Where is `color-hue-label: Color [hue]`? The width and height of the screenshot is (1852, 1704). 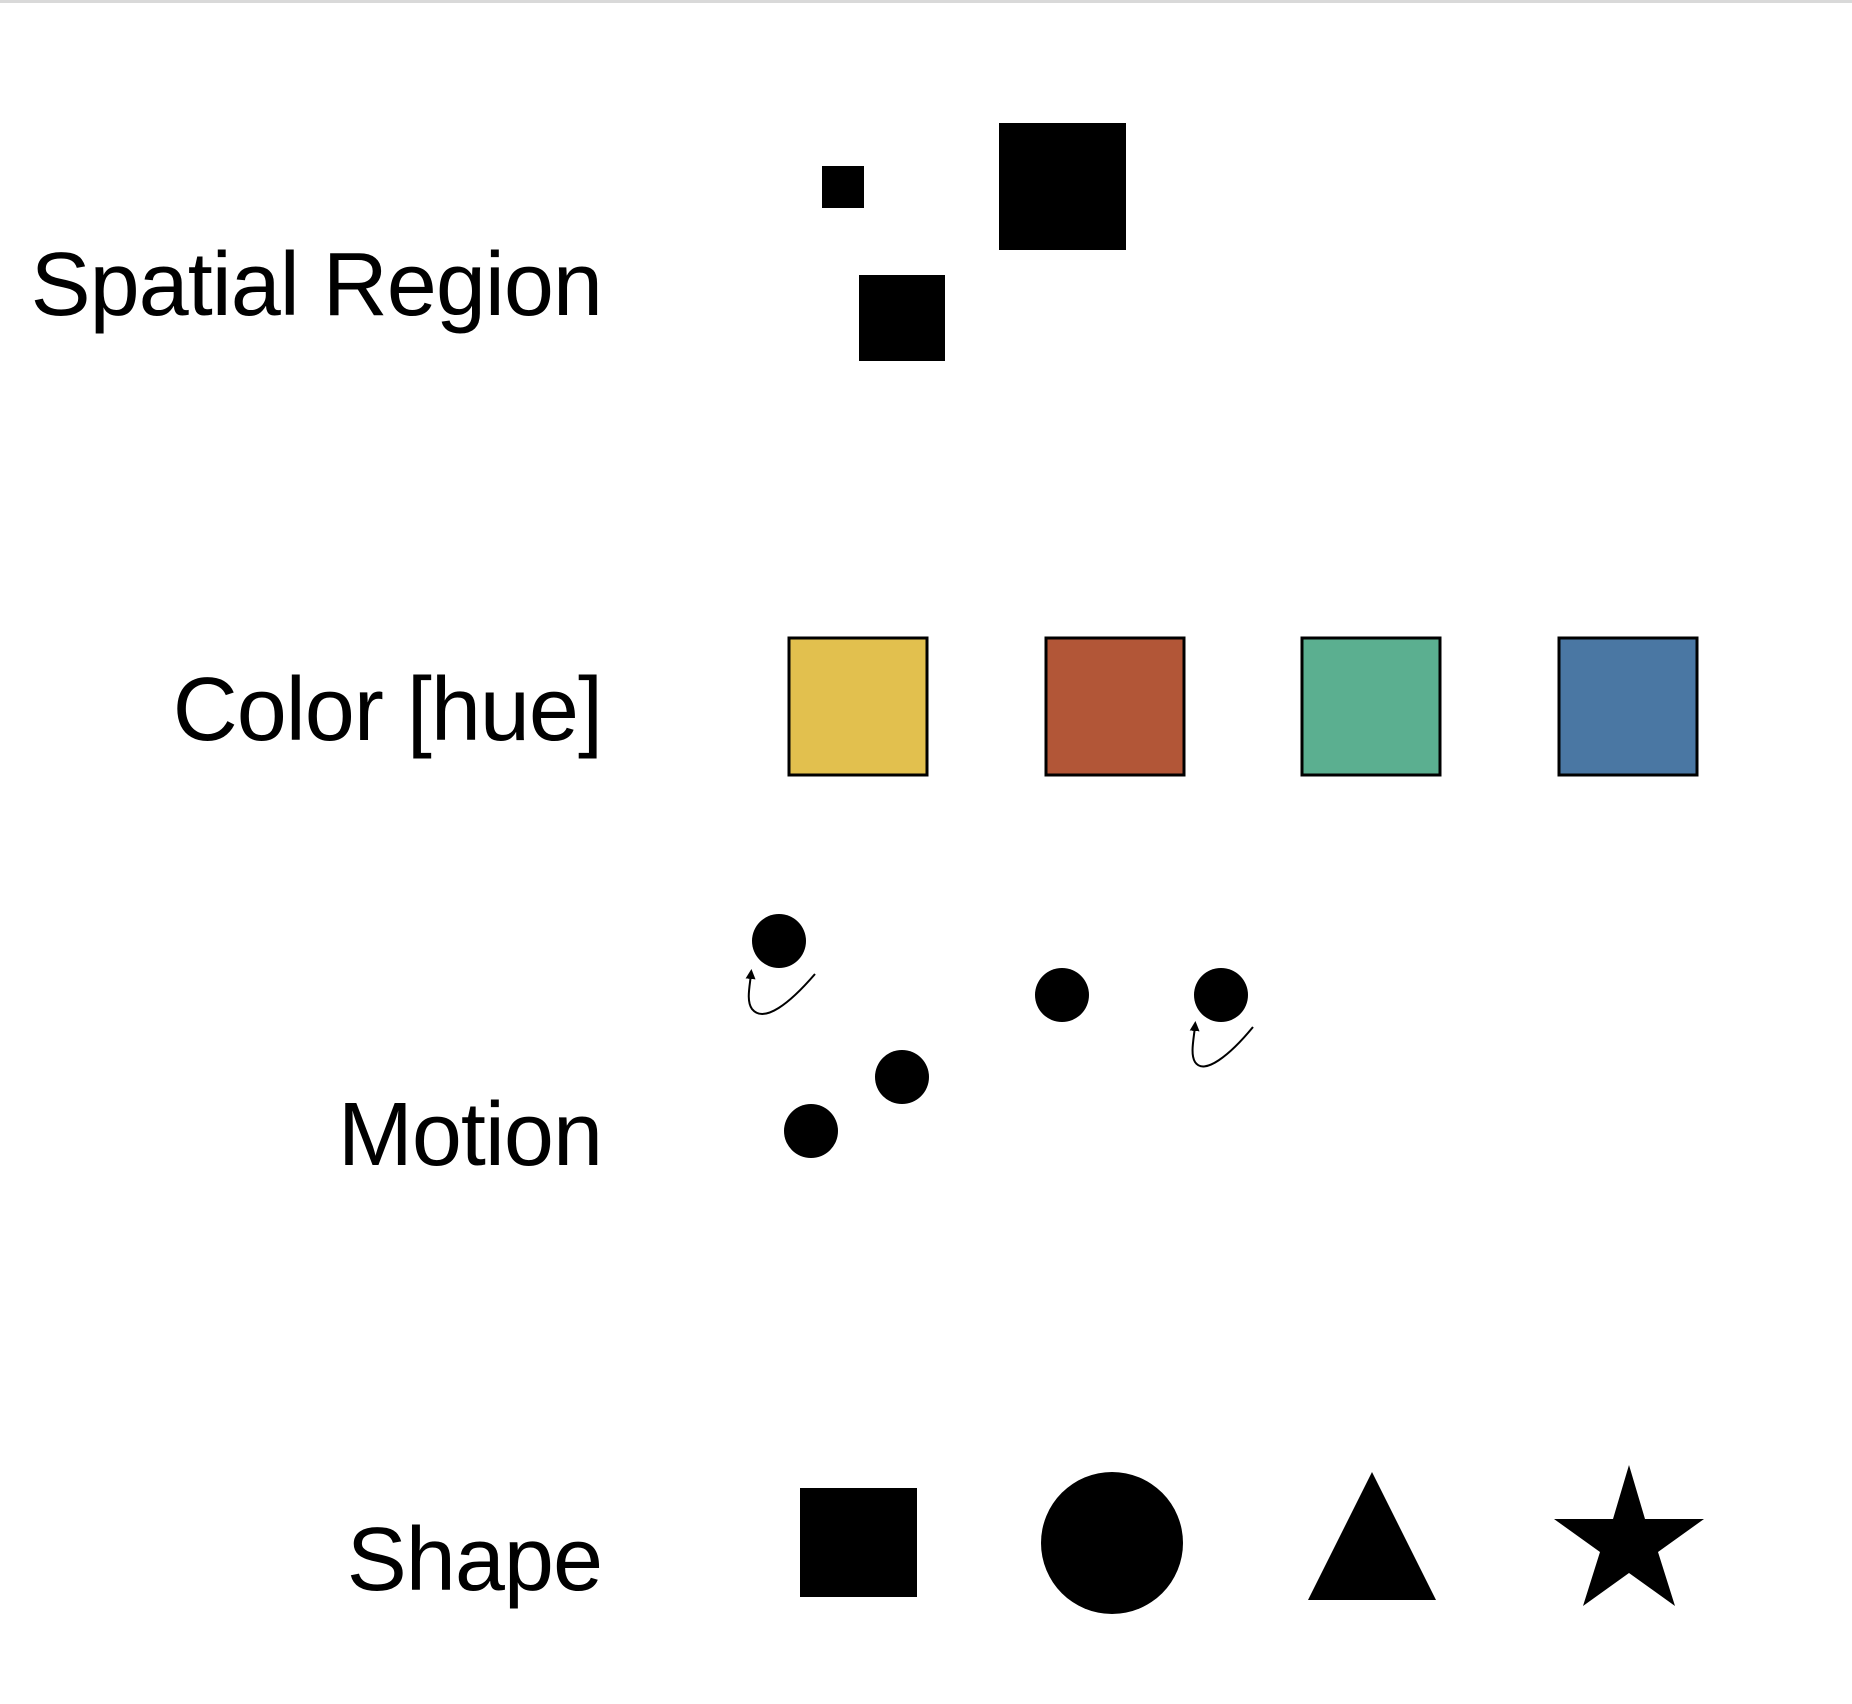
color-hue-label: Color [hue] is located at coordinates (387, 710).